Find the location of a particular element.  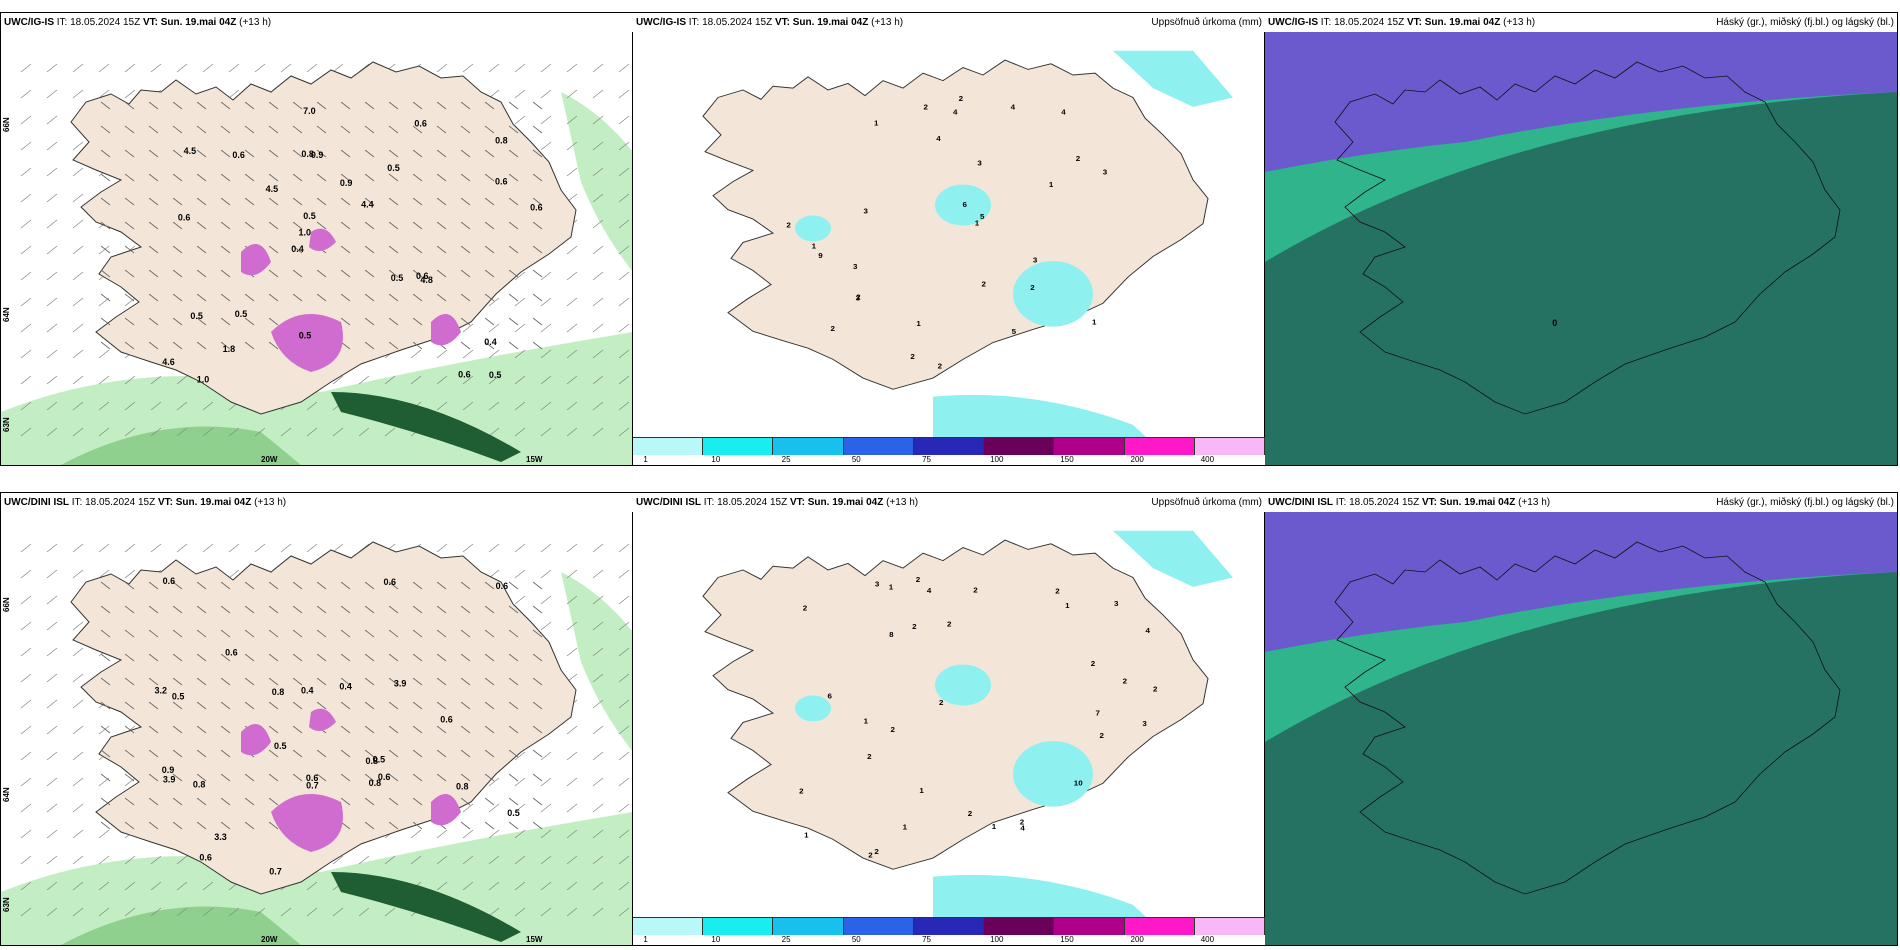

value-label: 10 is located at coordinates (1078, 783).